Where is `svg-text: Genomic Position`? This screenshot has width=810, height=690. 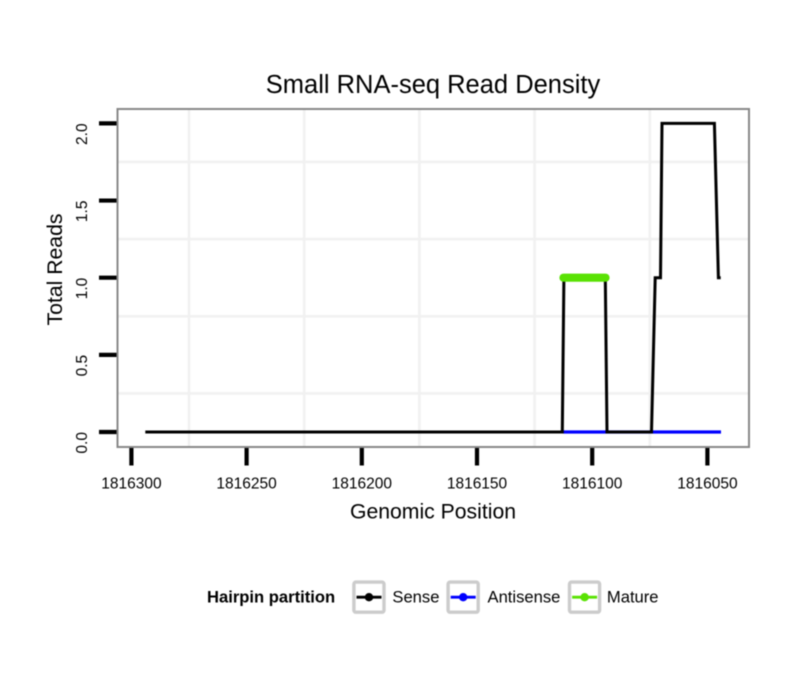
svg-text: Genomic Position is located at coordinates (433, 511).